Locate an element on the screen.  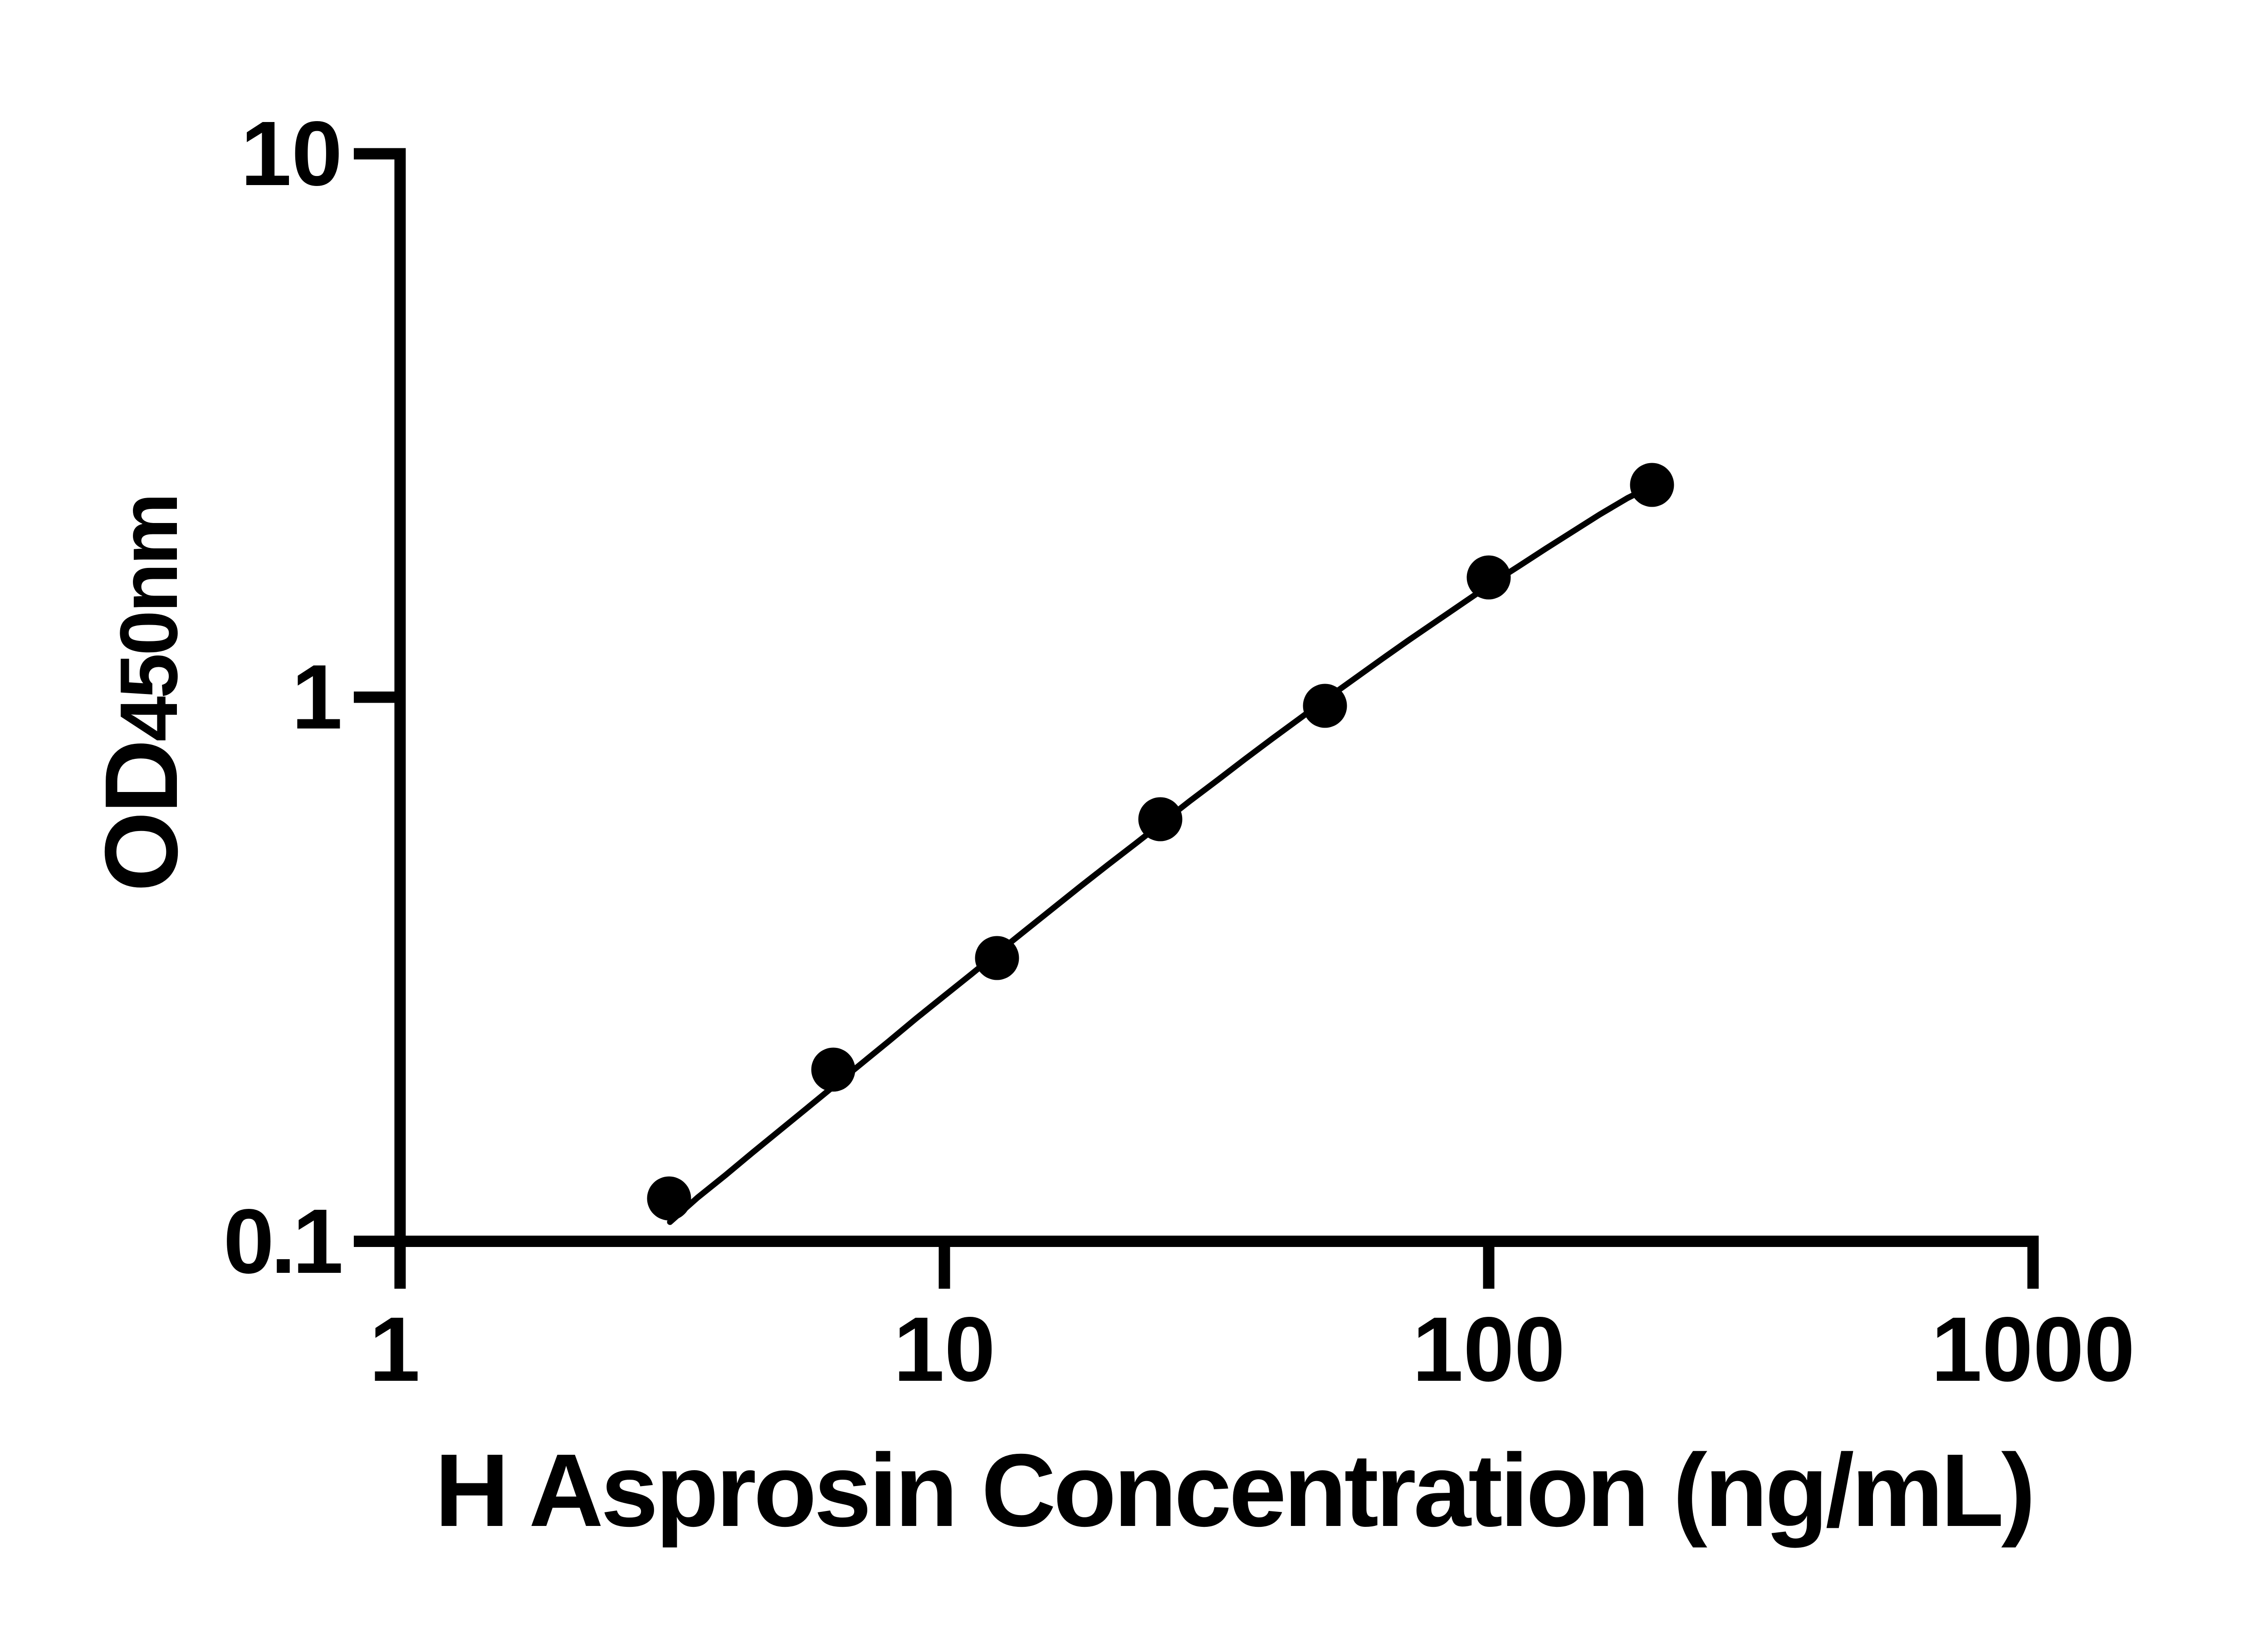
svg-text: 0.1 is located at coordinates (282, 1241).